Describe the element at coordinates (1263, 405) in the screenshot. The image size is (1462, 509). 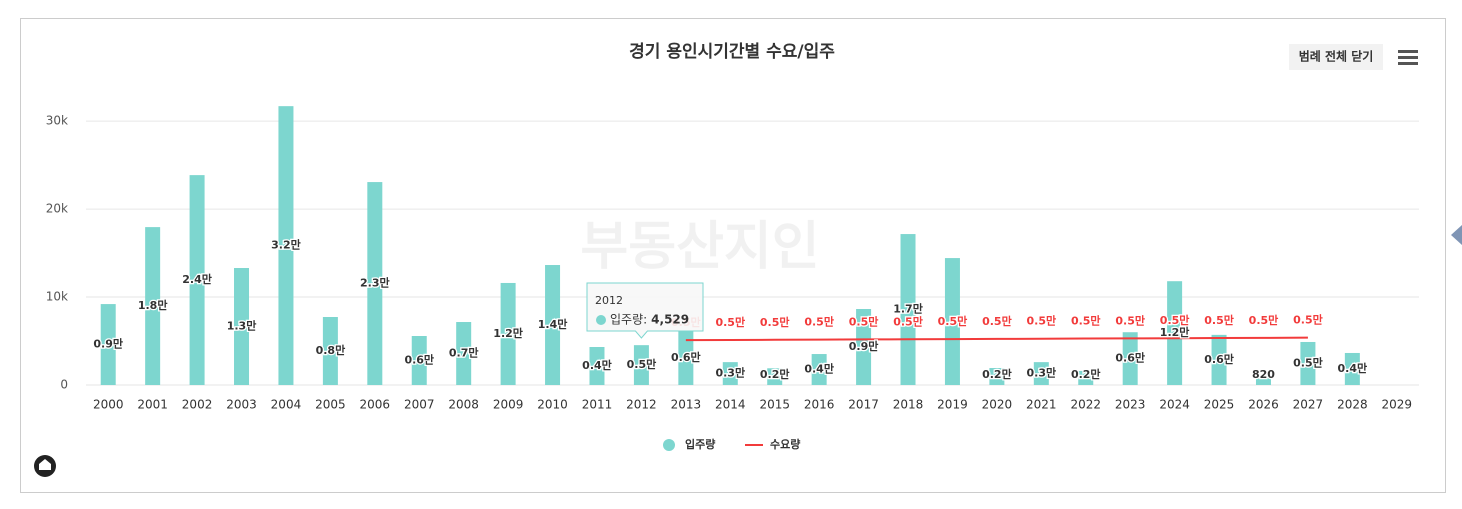
I see `x-tick-label: 2026` at that location.